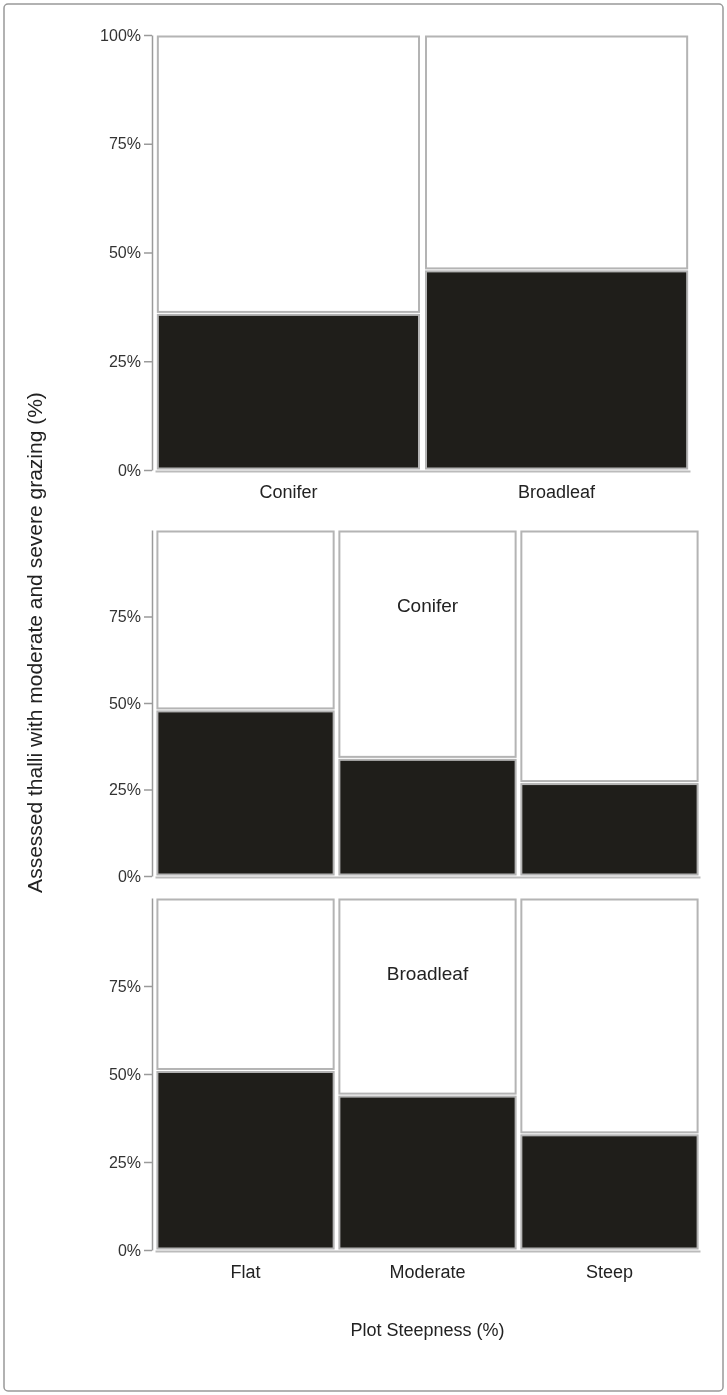 The height and width of the screenshot is (1395, 727). I want to click on x-tick-label: Moderate, so click(427, 1271).